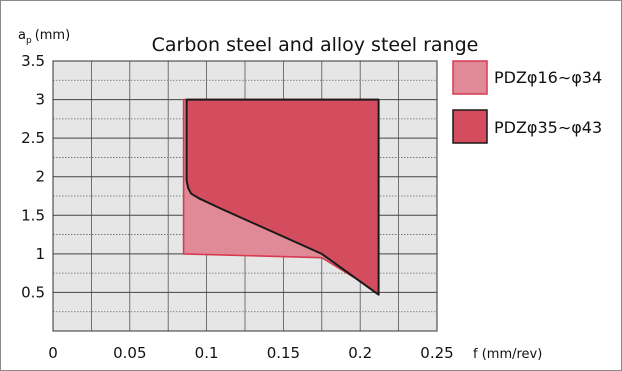 This screenshot has width=622, height=371. What do you see at coordinates (53, 353) in the screenshot?
I see `x-tick-label: 0` at bounding box center [53, 353].